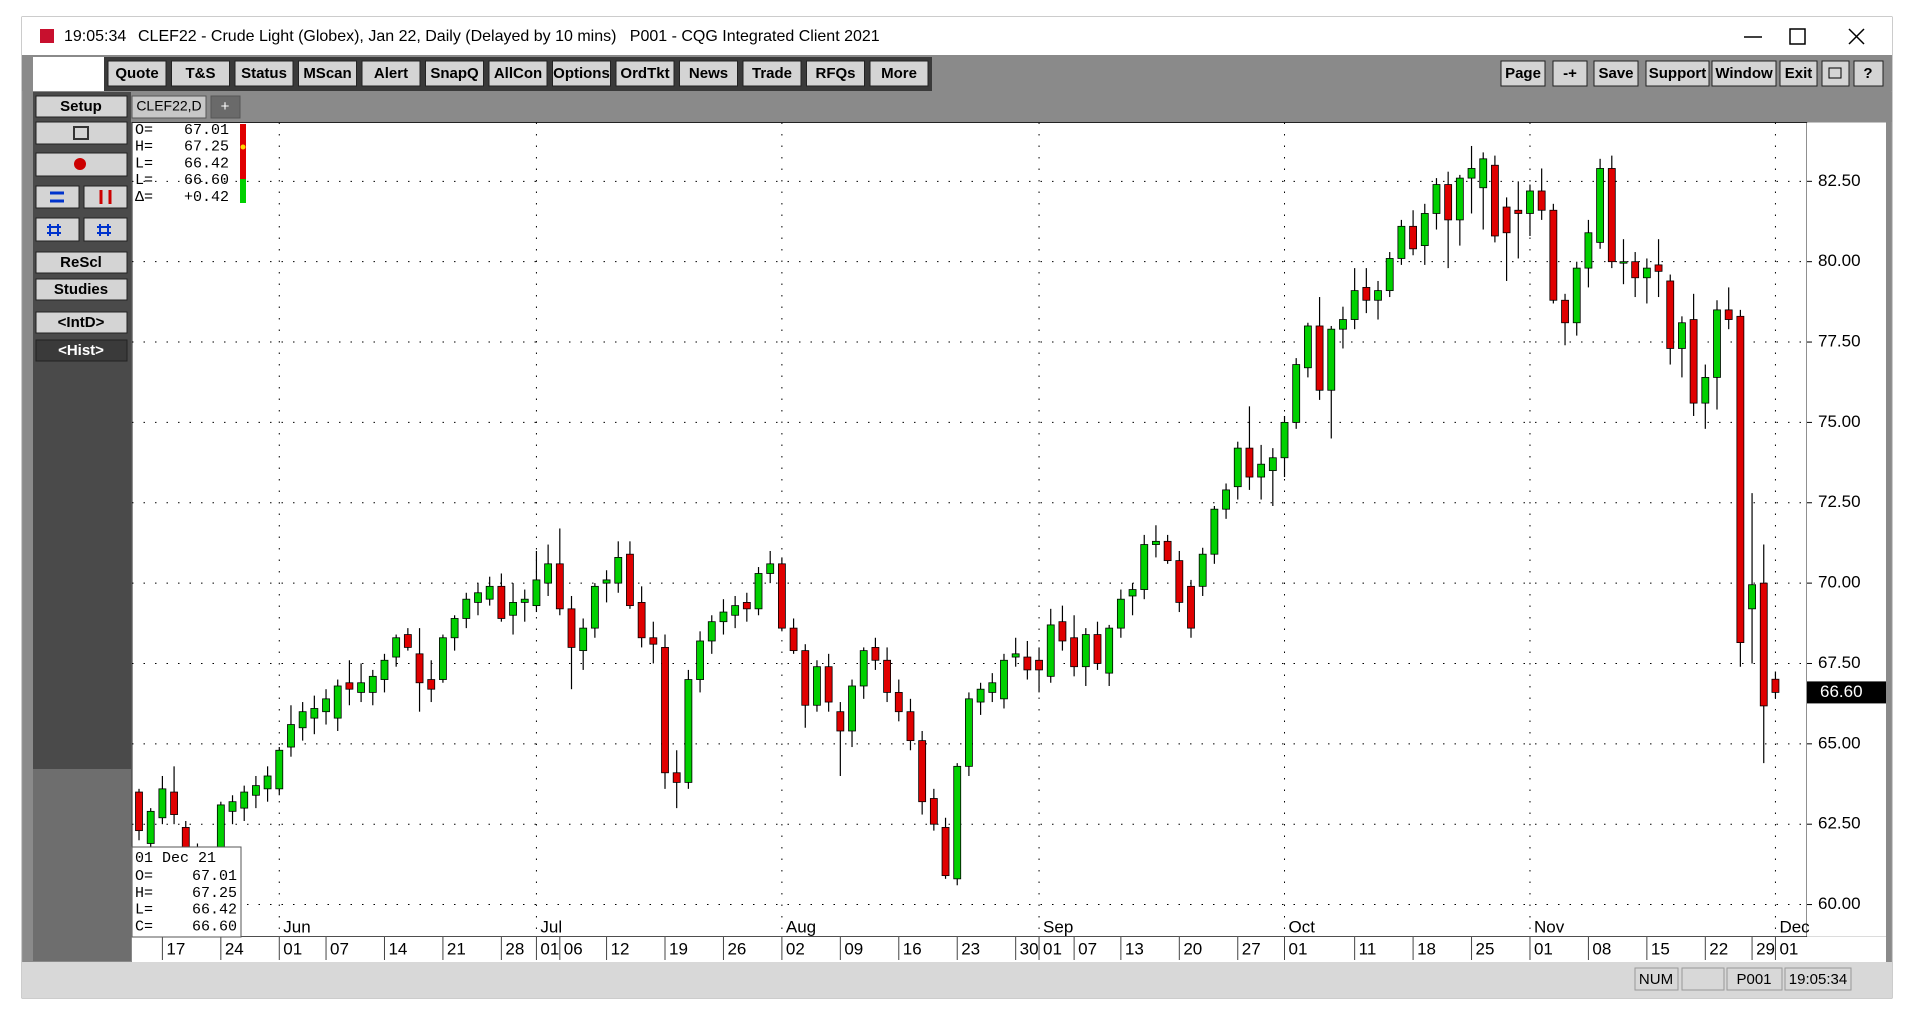 The width and height of the screenshot is (1920, 1031). Describe the element at coordinates (397, 948) in the screenshot. I see `x-tick-label: 14` at that location.